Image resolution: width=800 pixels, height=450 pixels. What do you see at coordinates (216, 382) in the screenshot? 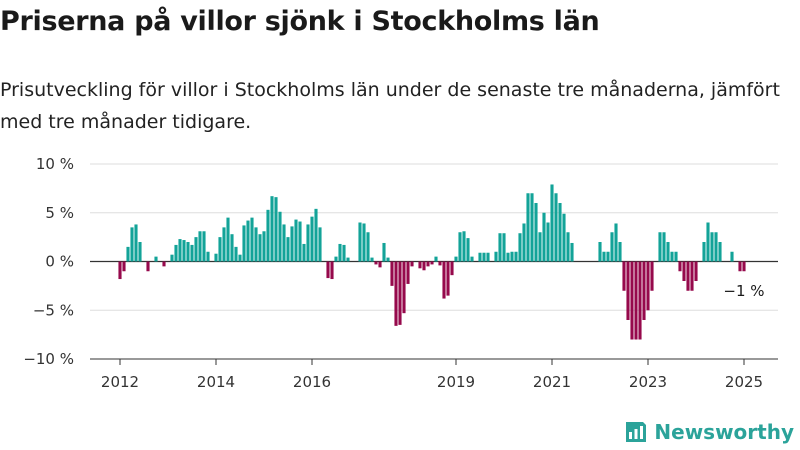
I see `x-tick-label: 2014` at bounding box center [216, 382].